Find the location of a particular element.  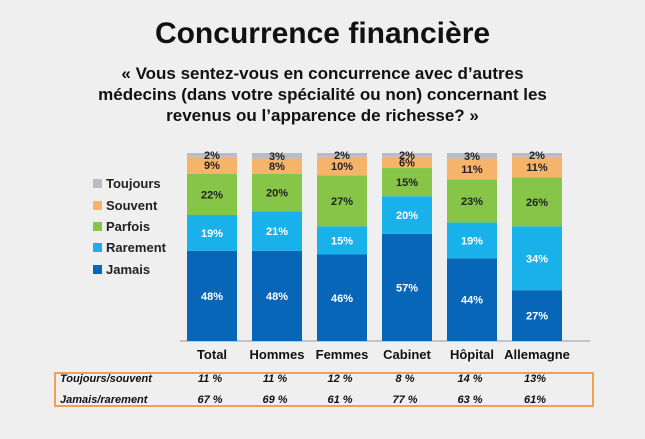

data-label: 6% is located at coordinates (407, 163).